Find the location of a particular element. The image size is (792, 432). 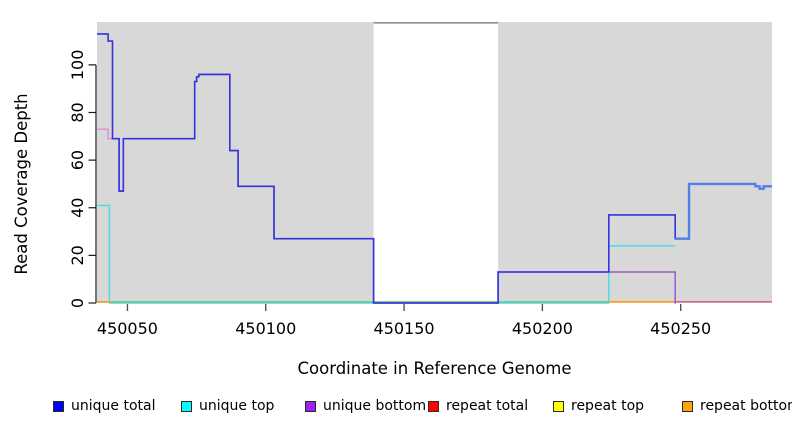

y-tick-label: 80 is located at coordinates (77, 112).